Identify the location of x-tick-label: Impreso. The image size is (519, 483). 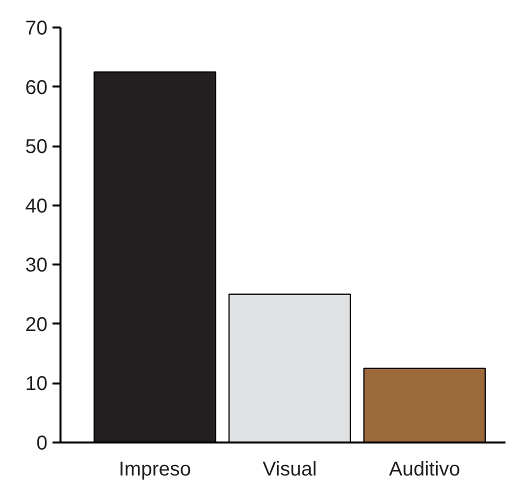
(155, 469).